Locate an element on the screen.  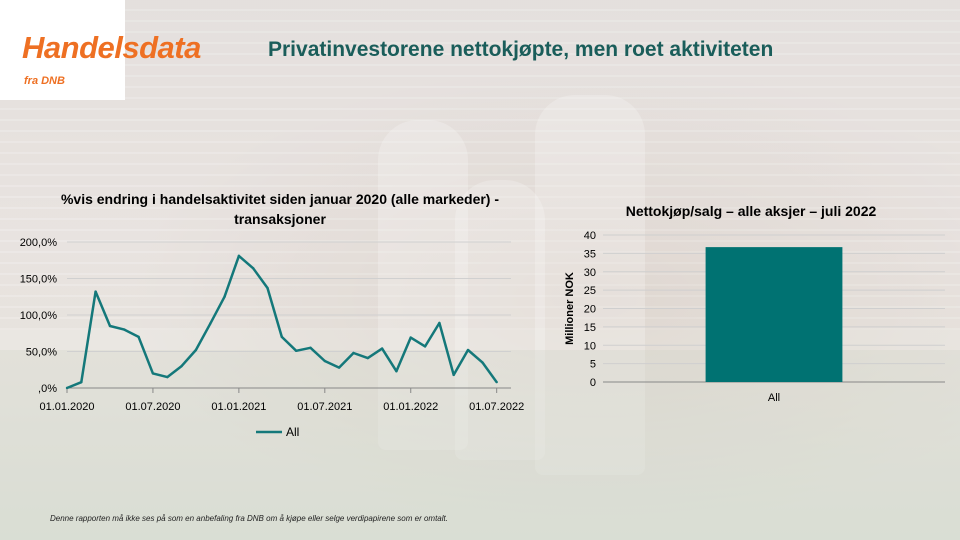
brand-subtitle: fra DNB is located at coordinates (44, 81).